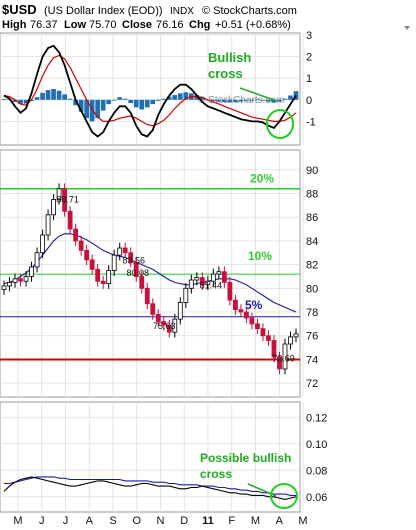 The width and height of the screenshot is (416, 530). I want to click on macd-tick-label: -1, so click(311, 122).